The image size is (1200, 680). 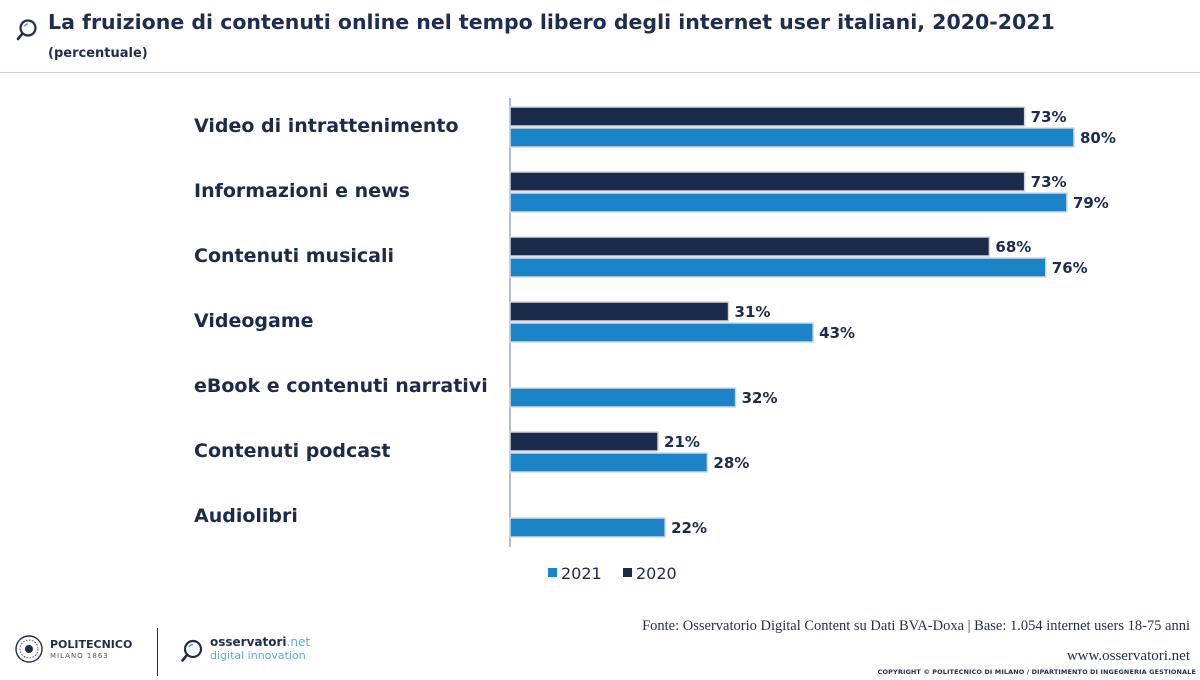 I want to click on bar-2020-video-di-intrattenimento, so click(x=767, y=116).